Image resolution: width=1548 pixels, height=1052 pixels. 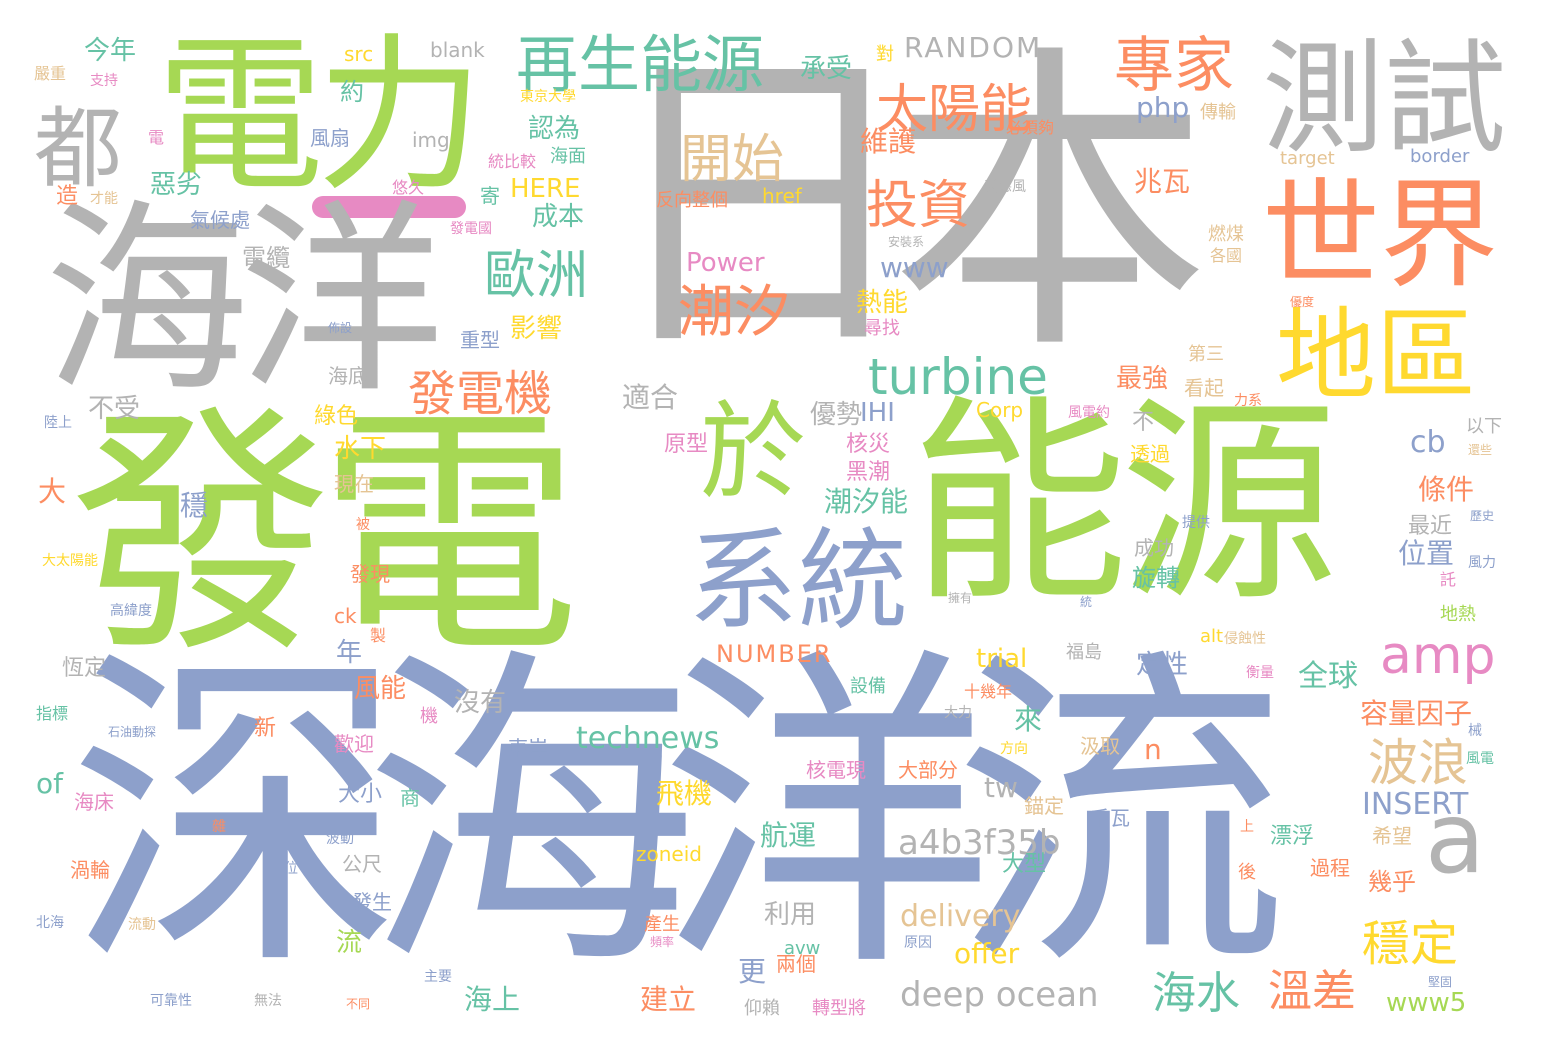 I want to click on word: 年, so click(x=349, y=653).